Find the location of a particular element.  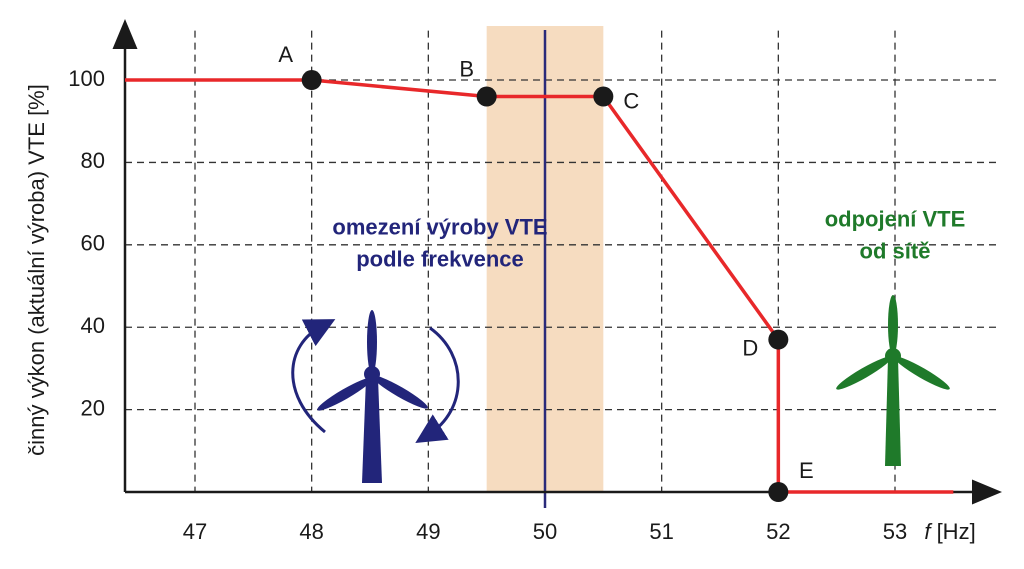

point-label: C is located at coordinates (631, 100).